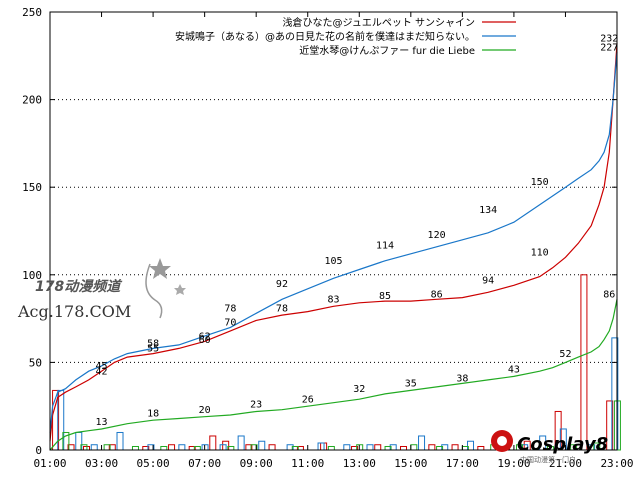  What do you see at coordinates (308, 399) in the screenshot?
I see `data-label: 26` at bounding box center [308, 399].